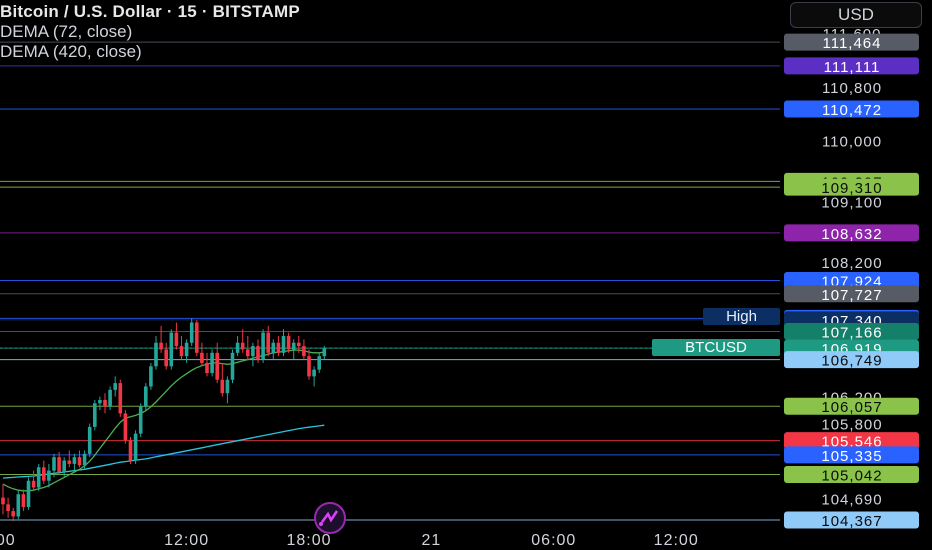 The height and width of the screenshot is (550, 932). Describe the element at coordinates (851, 234) in the screenshot. I see `price-level-label: 108,632` at that location.